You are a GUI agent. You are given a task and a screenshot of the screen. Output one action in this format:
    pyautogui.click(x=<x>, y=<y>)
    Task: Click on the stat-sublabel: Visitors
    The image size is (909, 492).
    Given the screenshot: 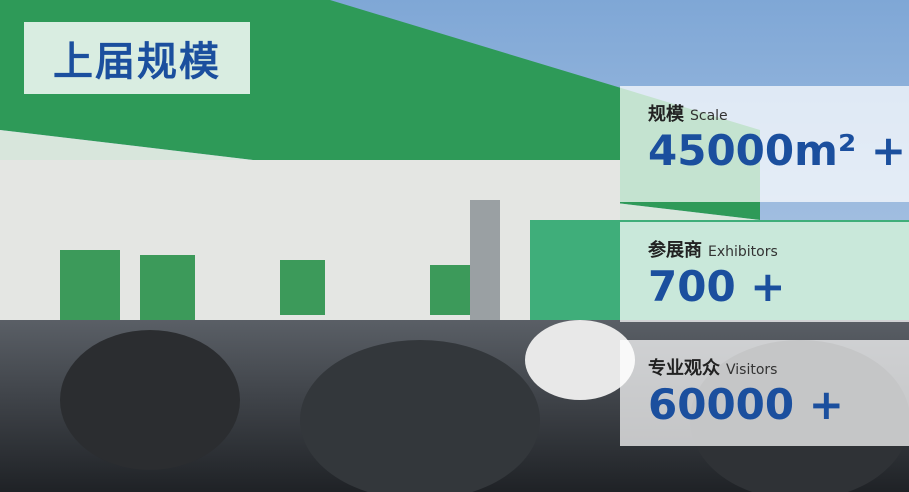 What is the action you would take?
    pyautogui.click(x=752, y=370)
    